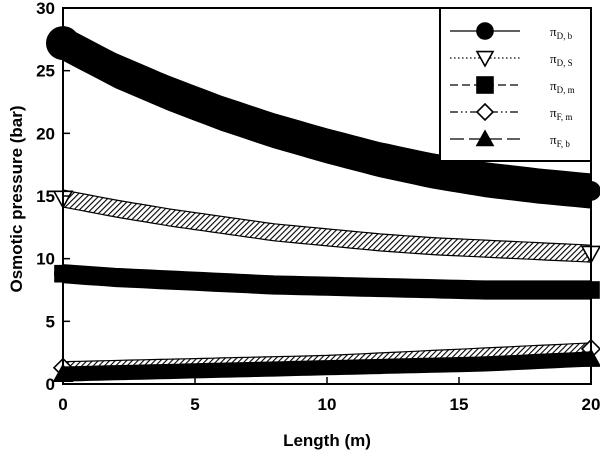 This screenshot has width=600, height=457. What do you see at coordinates (511, 59) in the screenshot?
I see `legend-item-1: πD, S` at bounding box center [511, 59].